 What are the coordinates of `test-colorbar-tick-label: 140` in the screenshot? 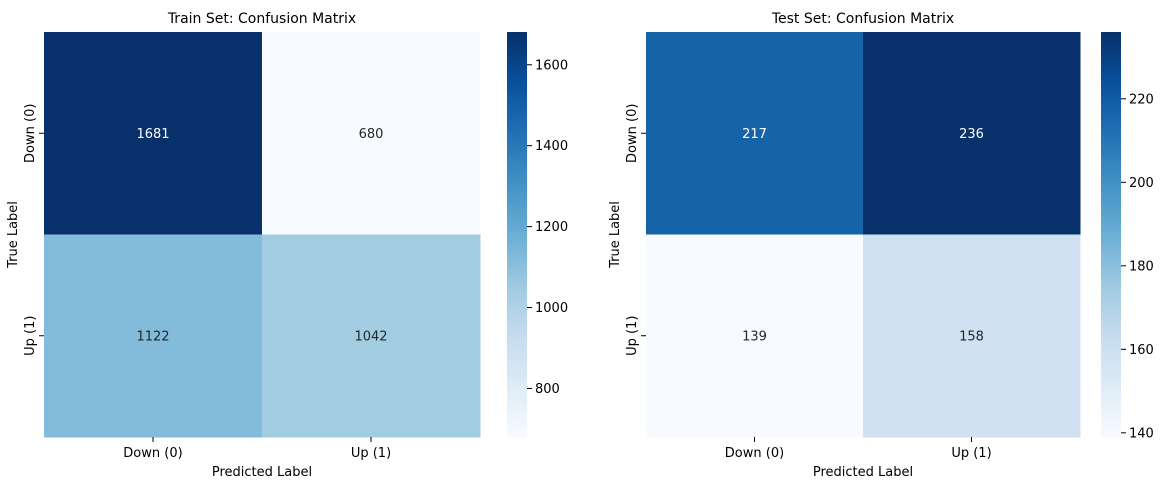 It's located at (1141, 433).